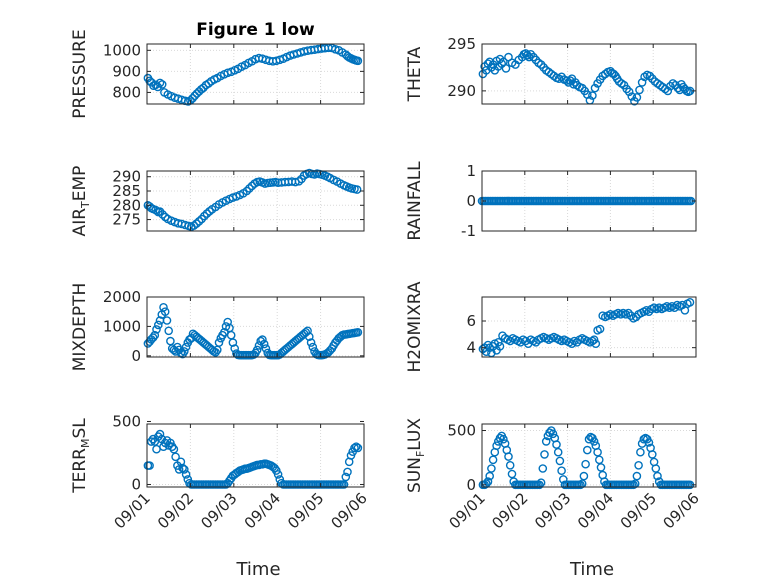 This screenshot has height=583, width=778. Describe the element at coordinates (595, 510) in the screenshot. I see `x-tick-label: 09/04` at that location.